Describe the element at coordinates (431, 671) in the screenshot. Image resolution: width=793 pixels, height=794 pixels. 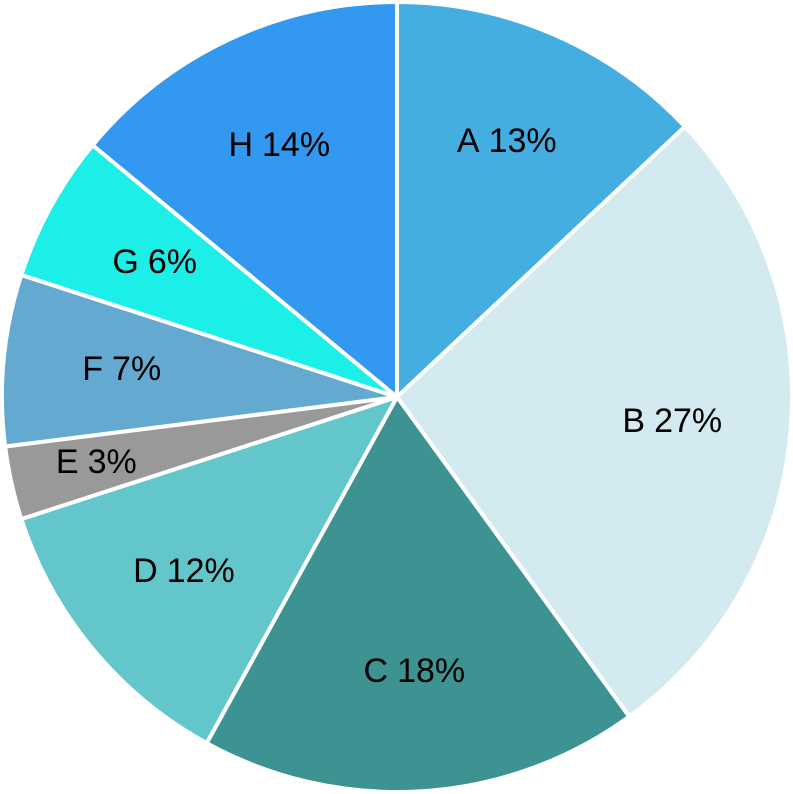
I see `value-label: 18%` at that location.